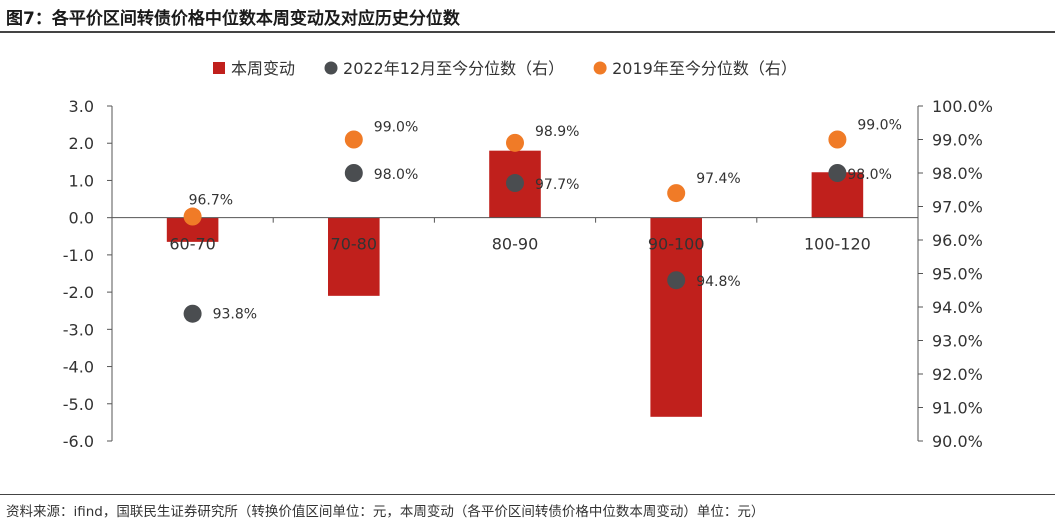 Image resolution: width=1055 pixels, height=526 pixels. What do you see at coordinates (235, 315) in the screenshot?
I see `data-label: 93.8%` at bounding box center [235, 315].